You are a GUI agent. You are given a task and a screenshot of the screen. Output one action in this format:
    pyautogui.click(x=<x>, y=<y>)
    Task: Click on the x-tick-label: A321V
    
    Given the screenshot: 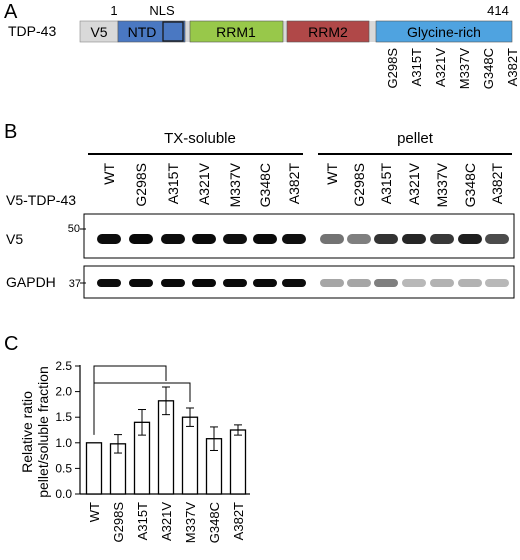 What is the action you would take?
    pyautogui.click(x=166, y=521)
    